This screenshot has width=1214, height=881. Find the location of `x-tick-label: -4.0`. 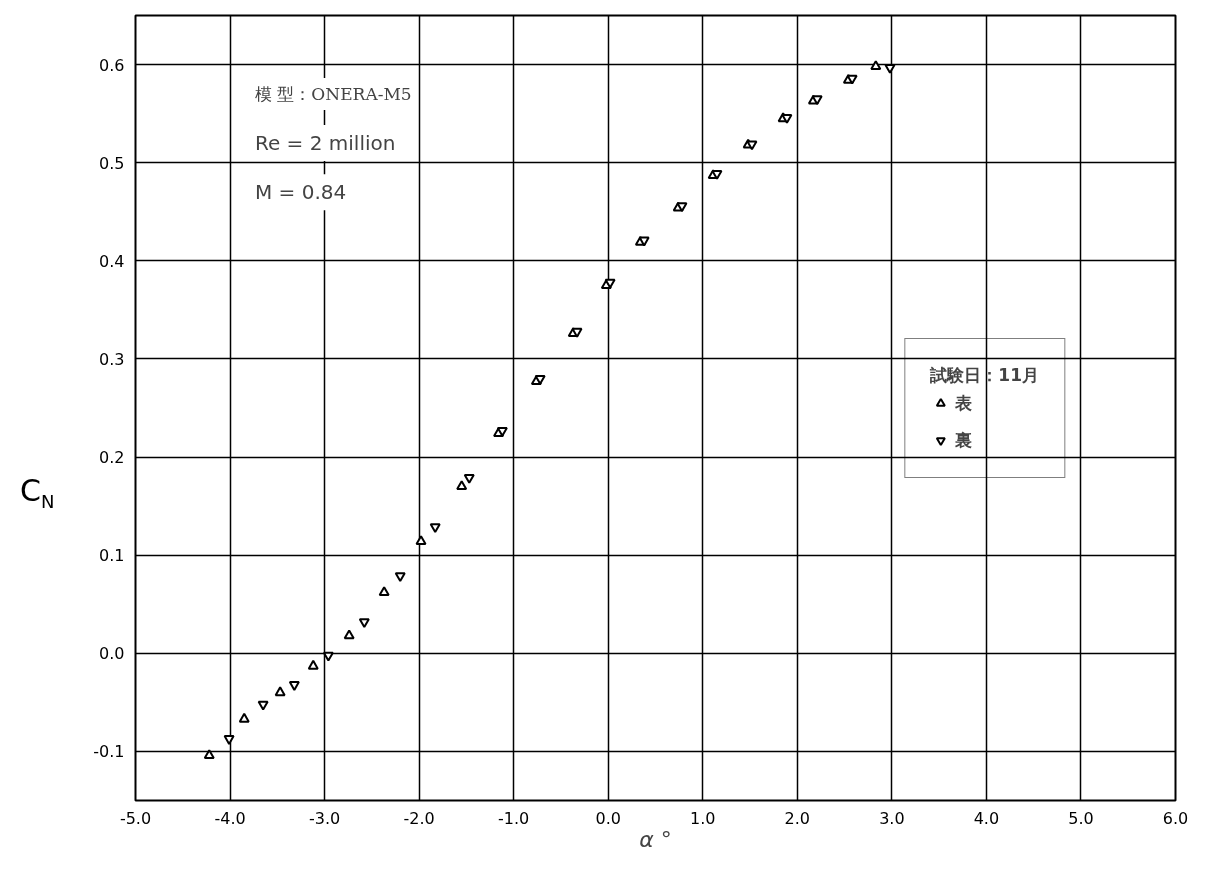

x-tick-label: -4.0 is located at coordinates (230, 818).